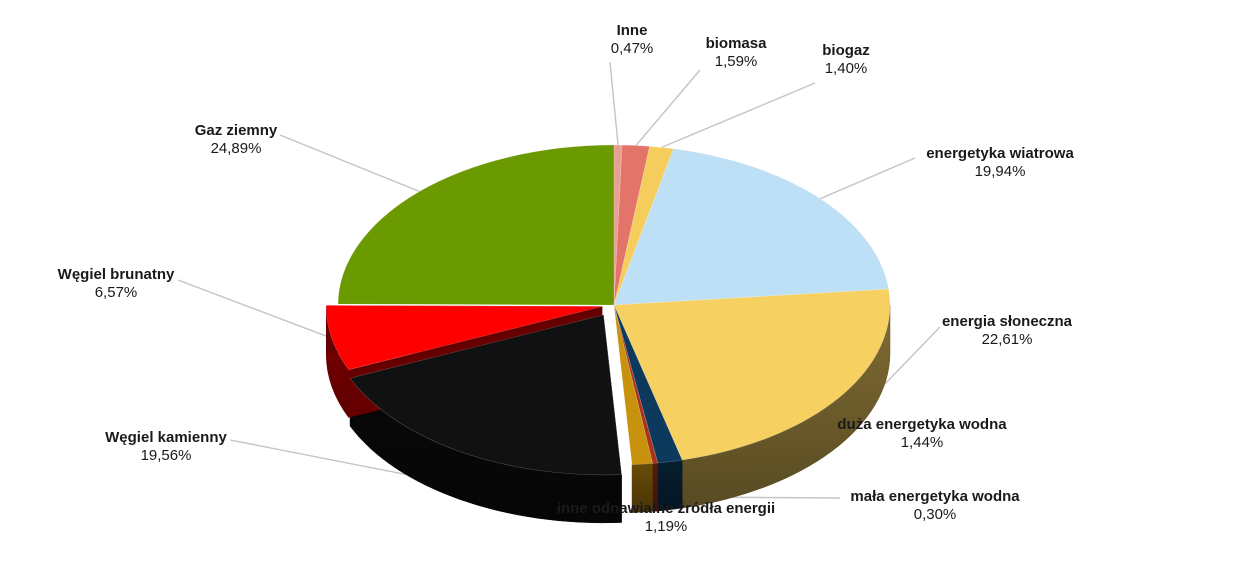 The width and height of the screenshot is (1250, 565). I want to click on slice-inne_oze, so click(633, 384).